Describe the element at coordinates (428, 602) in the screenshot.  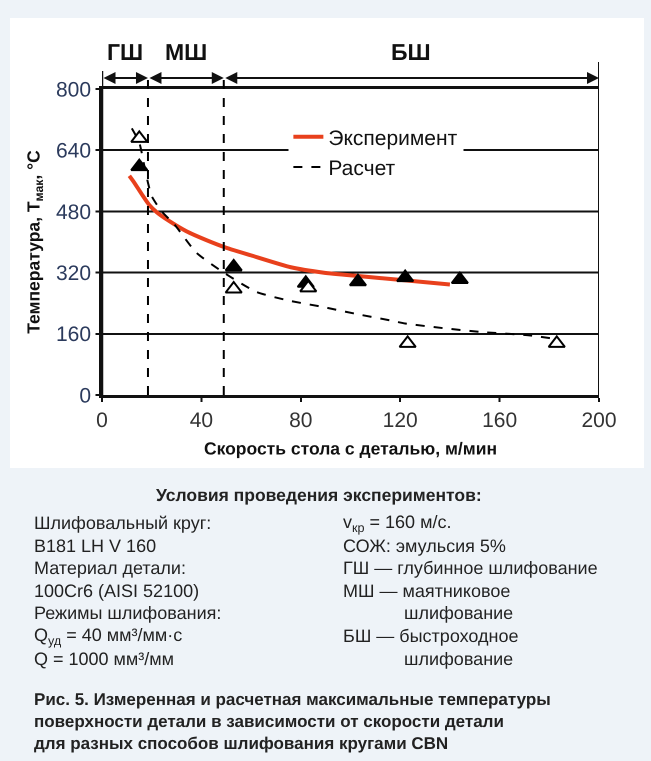
I see `text: МШ — маятниковое шлифование` at that location.